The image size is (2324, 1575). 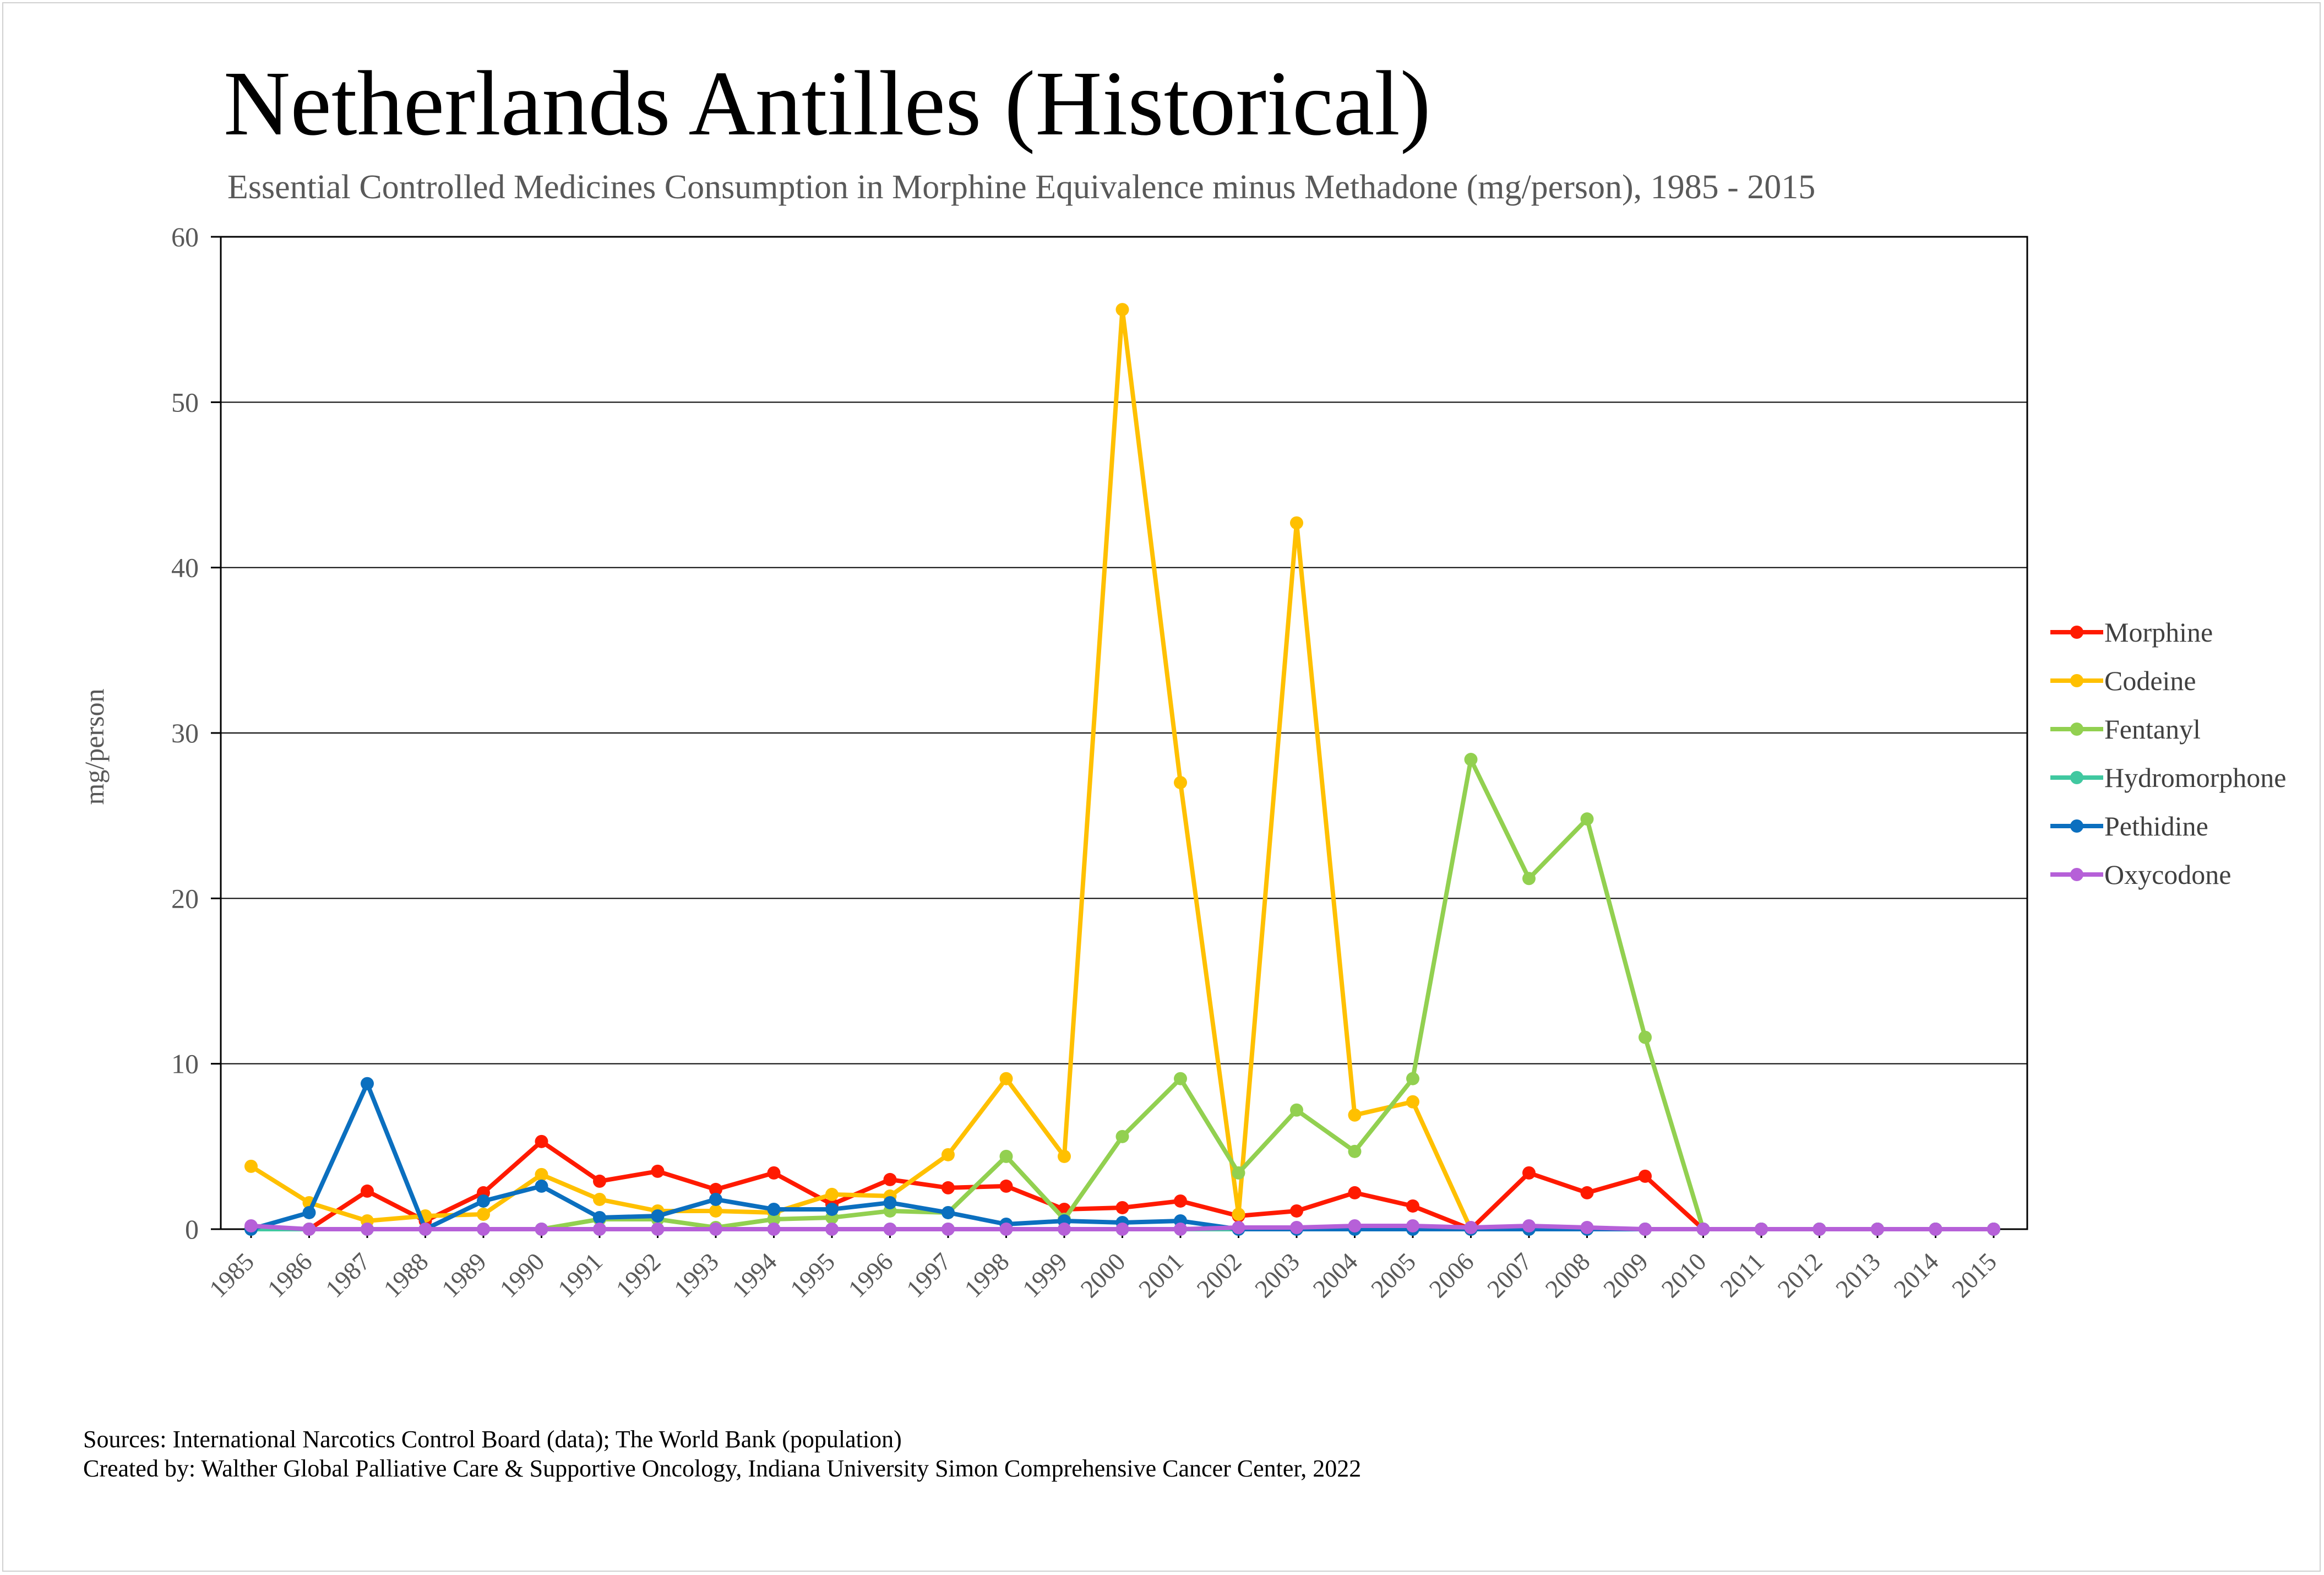 What do you see at coordinates (464, 1275) in the screenshot?
I see `x-tick-label: 1989` at bounding box center [464, 1275].